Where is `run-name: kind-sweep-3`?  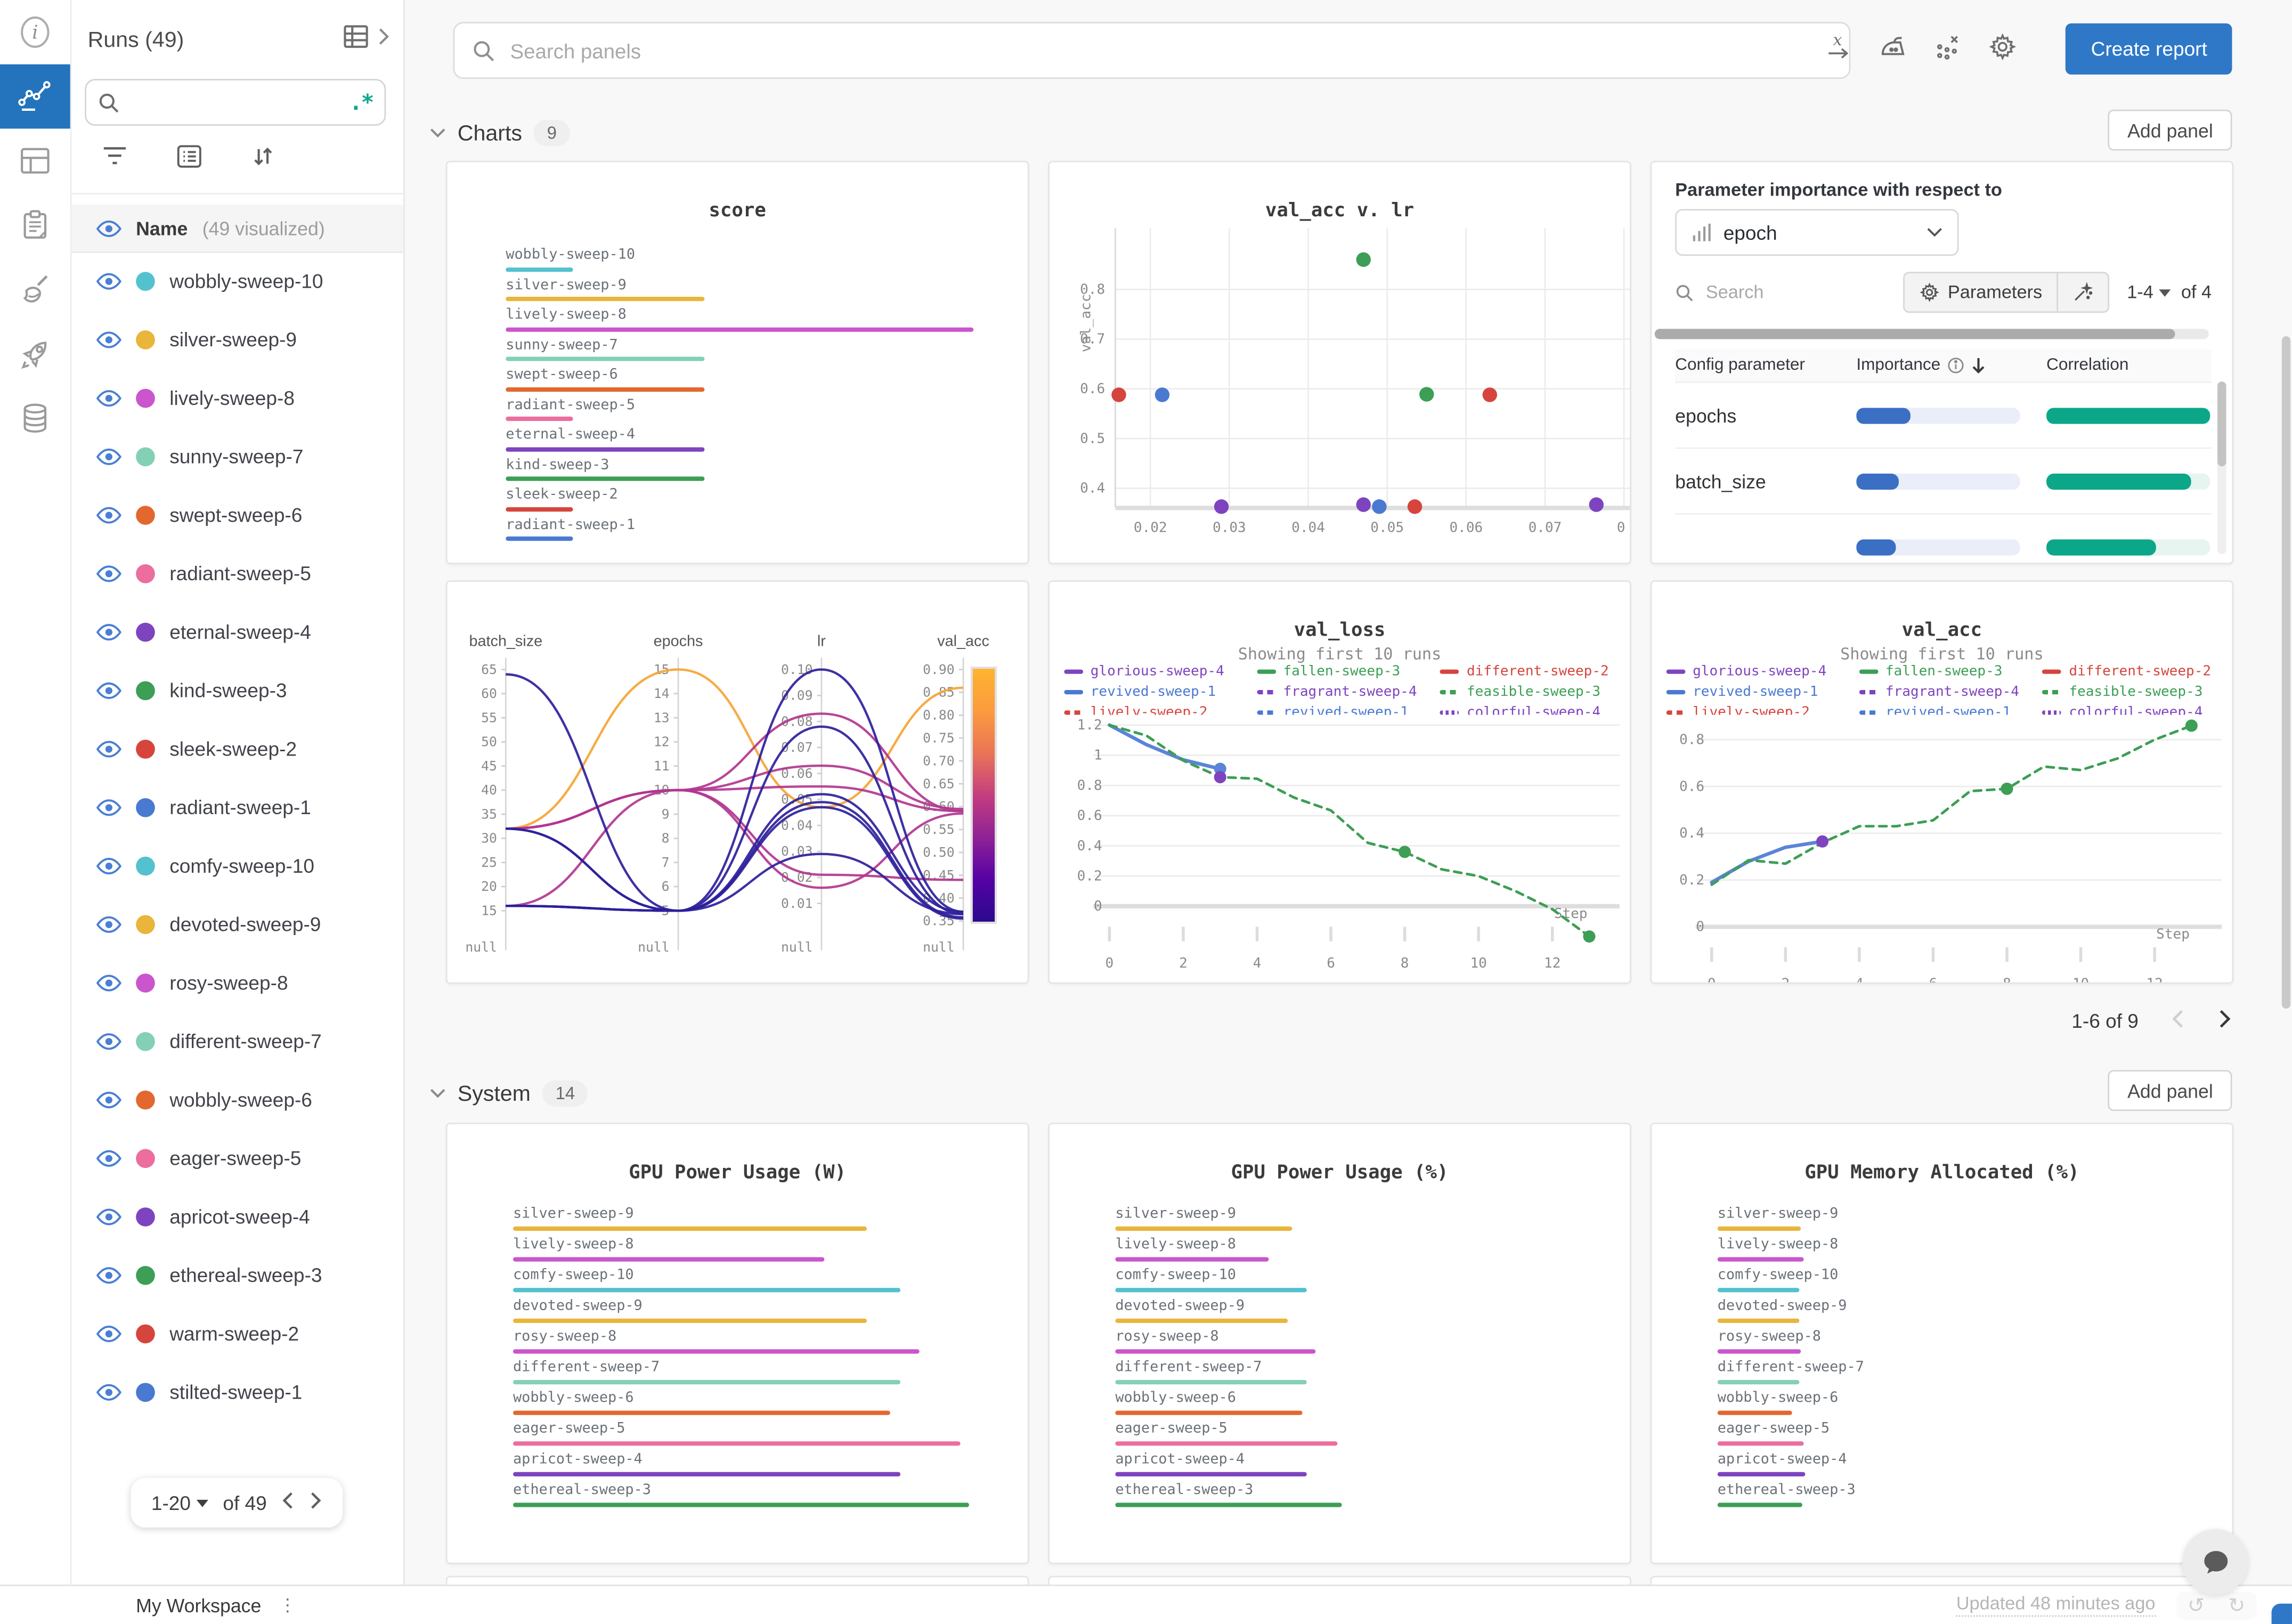 run-name: kind-sweep-3 is located at coordinates (228, 690).